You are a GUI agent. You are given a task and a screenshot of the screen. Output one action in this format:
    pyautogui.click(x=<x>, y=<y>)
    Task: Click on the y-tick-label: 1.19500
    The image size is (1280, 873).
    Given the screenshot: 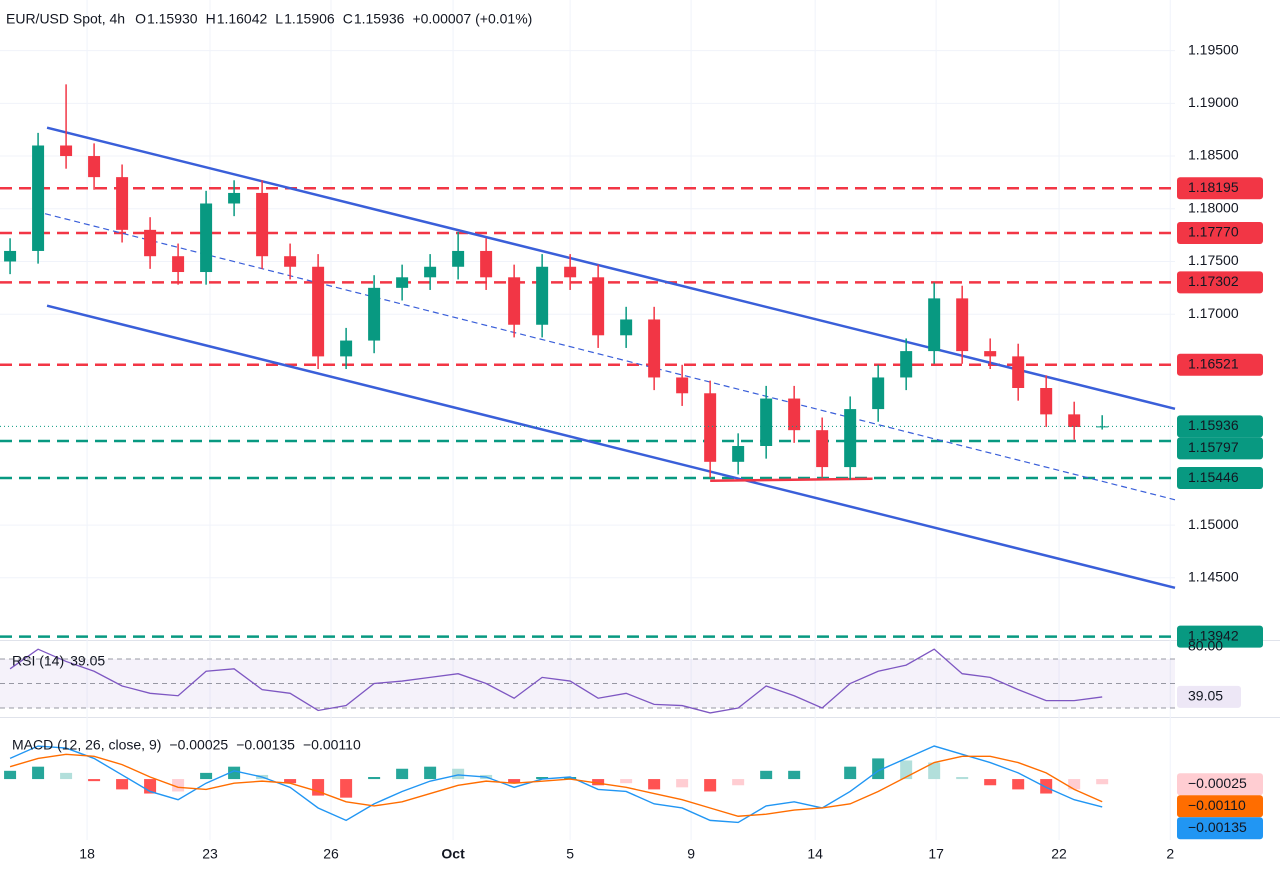 What is the action you would take?
    pyautogui.click(x=1213, y=49)
    